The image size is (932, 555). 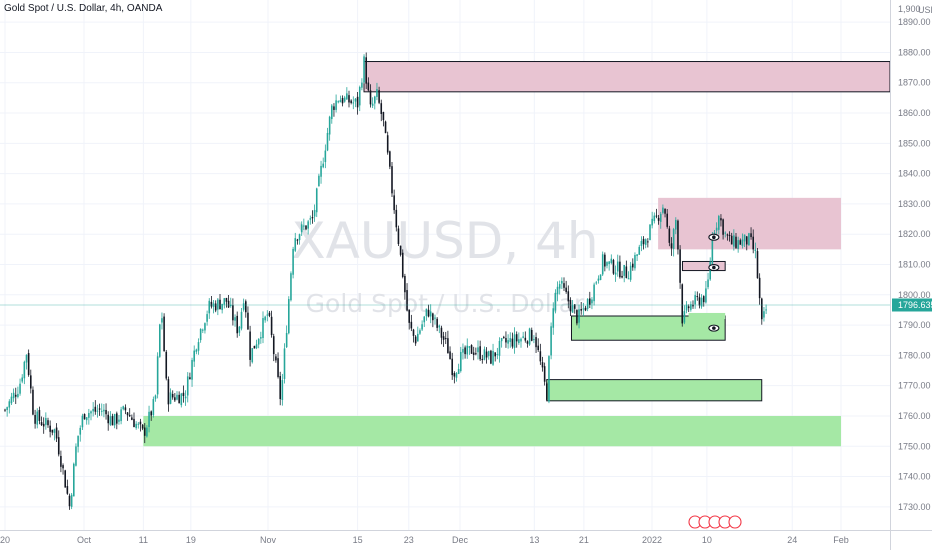 What do you see at coordinates (914, 477) in the screenshot?
I see `y-tick-label: 1740.00` at bounding box center [914, 477].